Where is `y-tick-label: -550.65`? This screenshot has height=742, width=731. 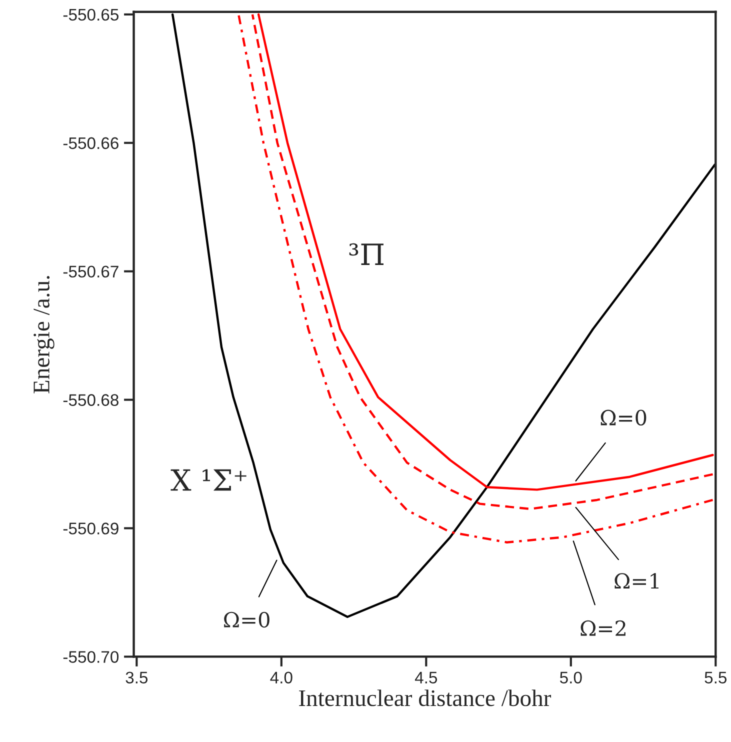 y-tick-label: -550.65 is located at coordinates (90, 14).